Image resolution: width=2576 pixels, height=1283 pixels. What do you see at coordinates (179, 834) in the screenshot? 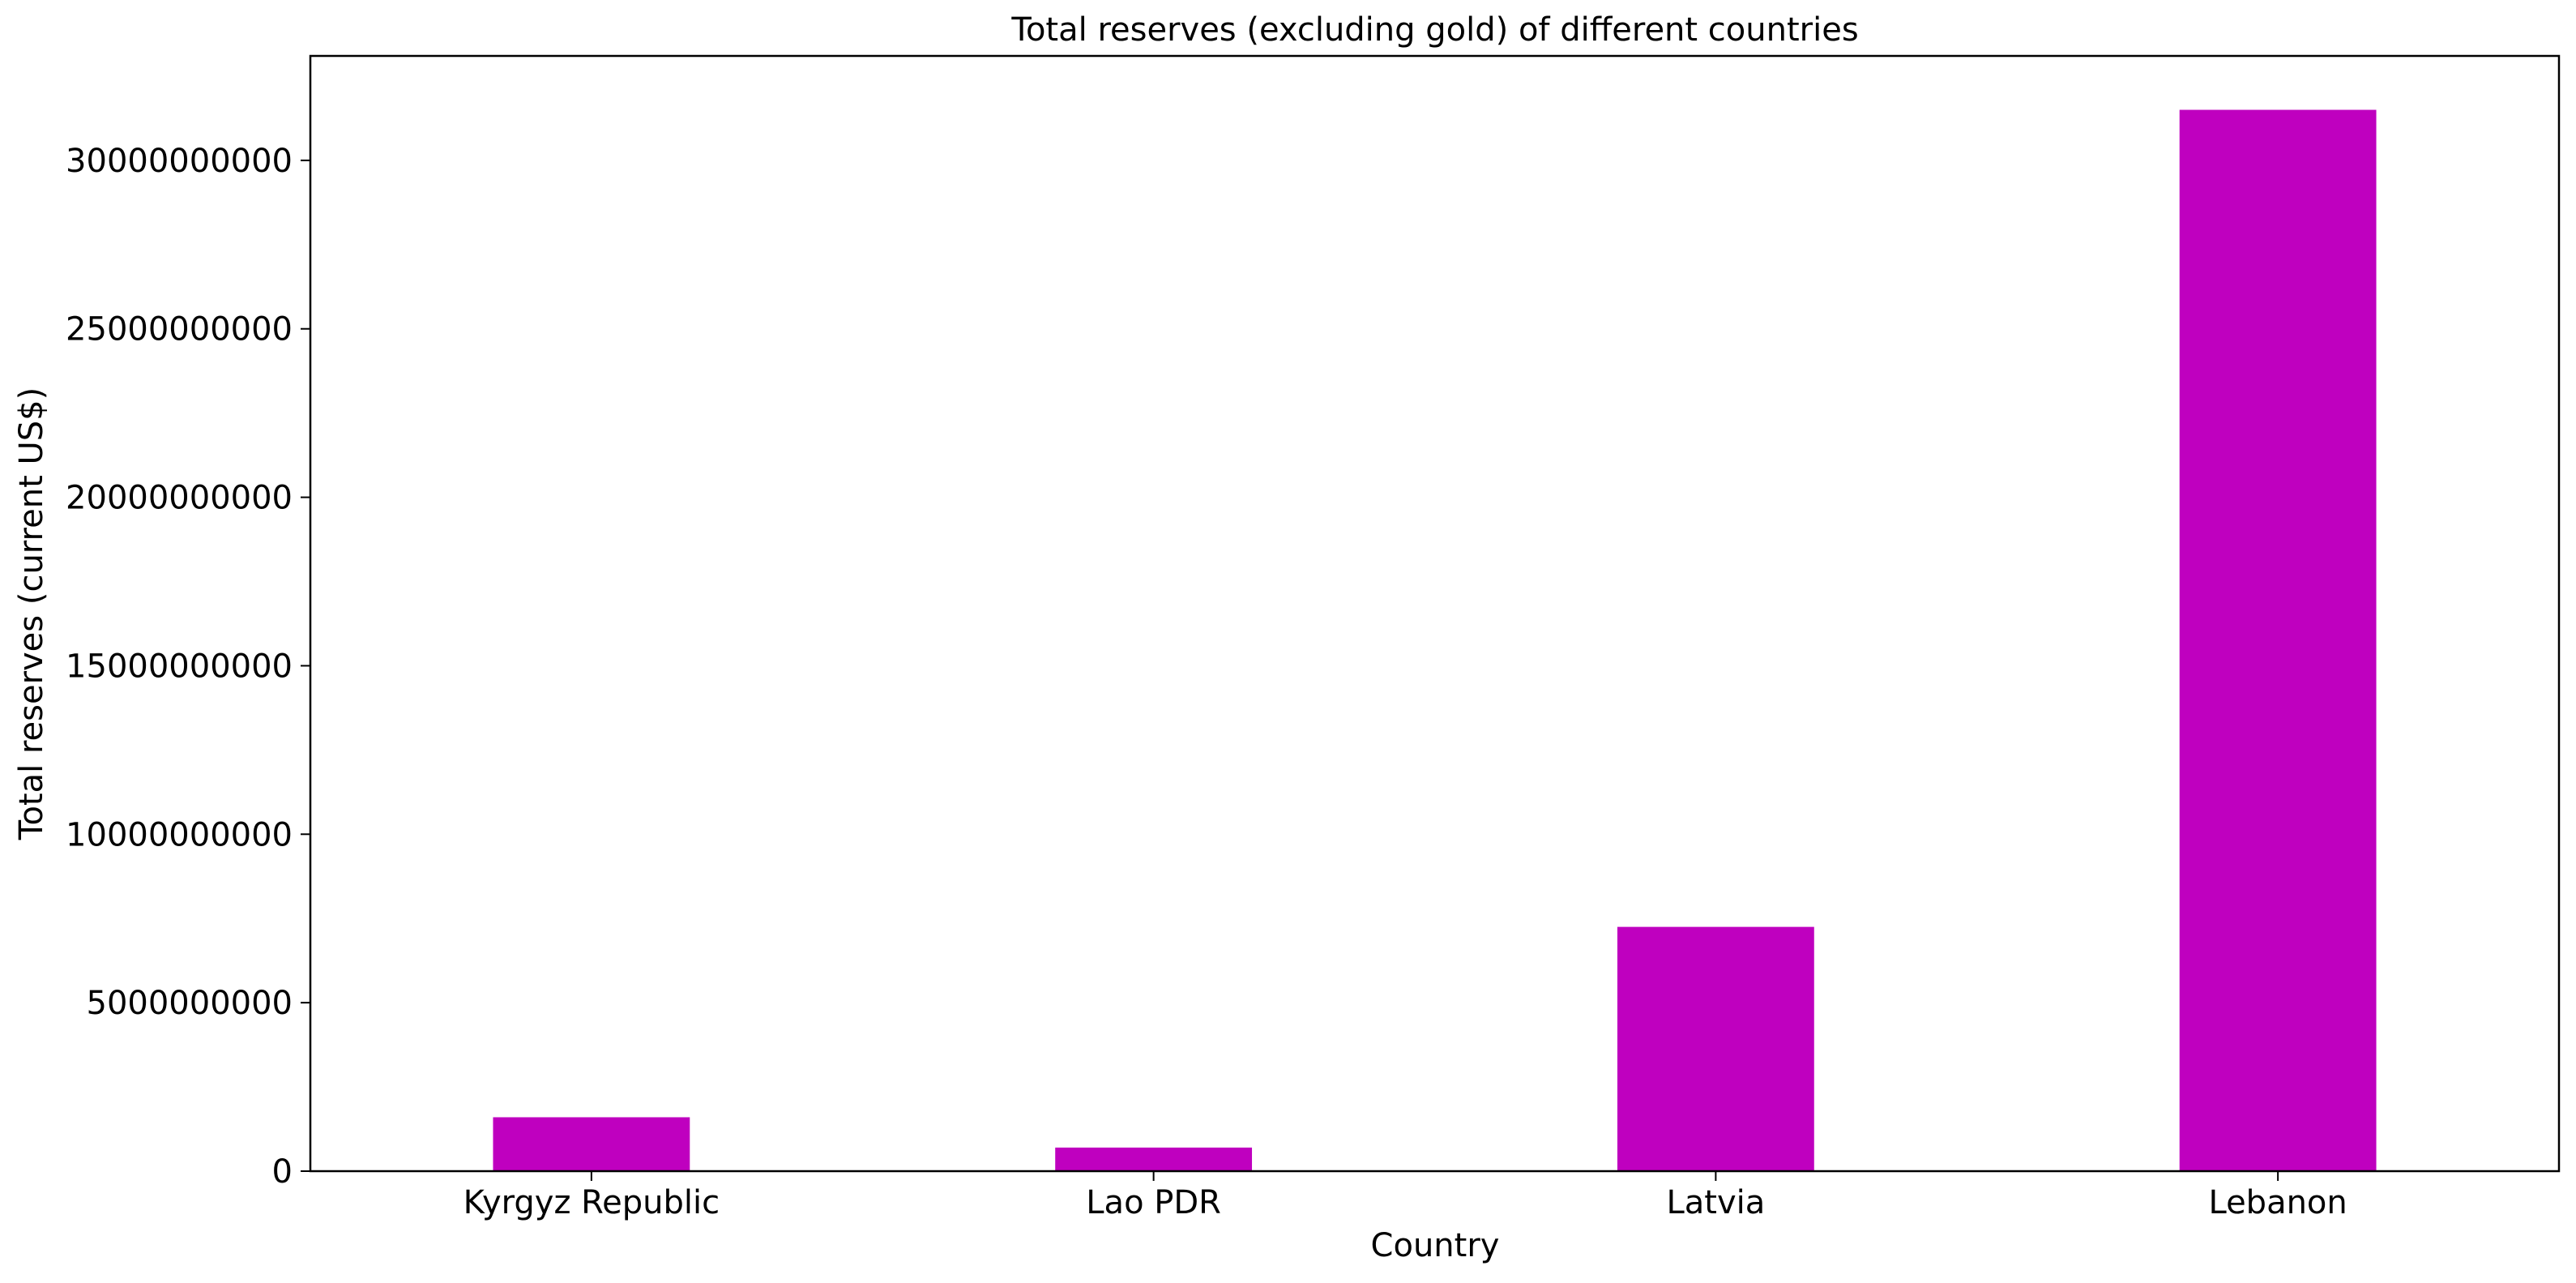
I see `y-tick-label: 10000000000` at bounding box center [179, 834].